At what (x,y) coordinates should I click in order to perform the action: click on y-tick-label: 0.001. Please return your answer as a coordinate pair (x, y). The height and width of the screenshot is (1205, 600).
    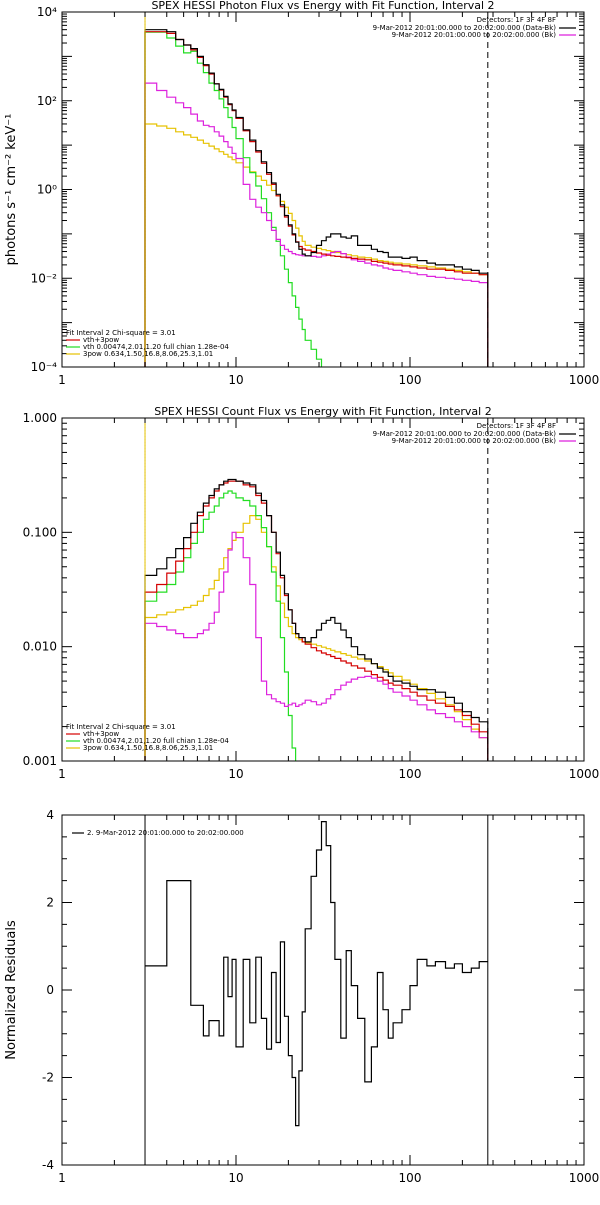
    Looking at the image, I should click on (40, 761).